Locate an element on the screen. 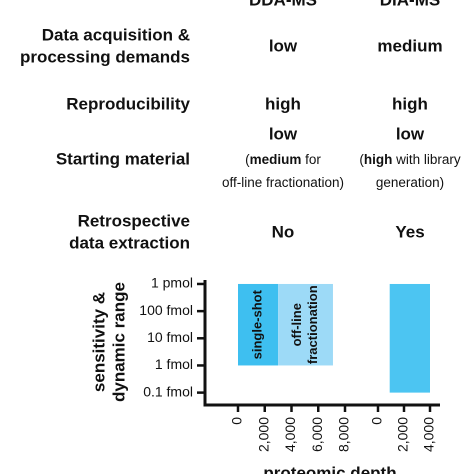 The width and height of the screenshot is (474, 474). x-tick-label: 6,000 is located at coordinates (317, 434).